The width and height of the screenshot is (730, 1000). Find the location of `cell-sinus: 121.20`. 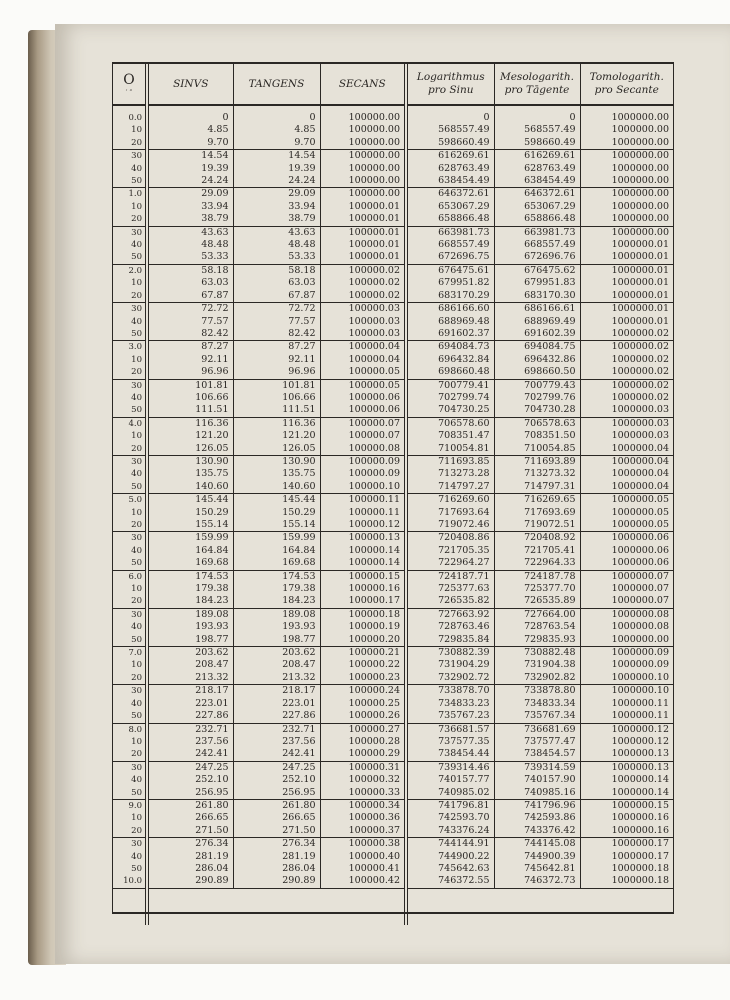

cell-sinus: 121.20 is located at coordinates (190, 436).